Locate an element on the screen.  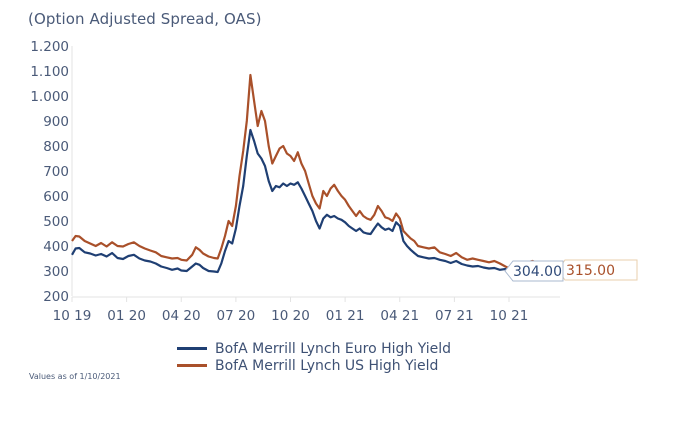
y-tick-label: 1.100 is located at coordinates (49, 72).